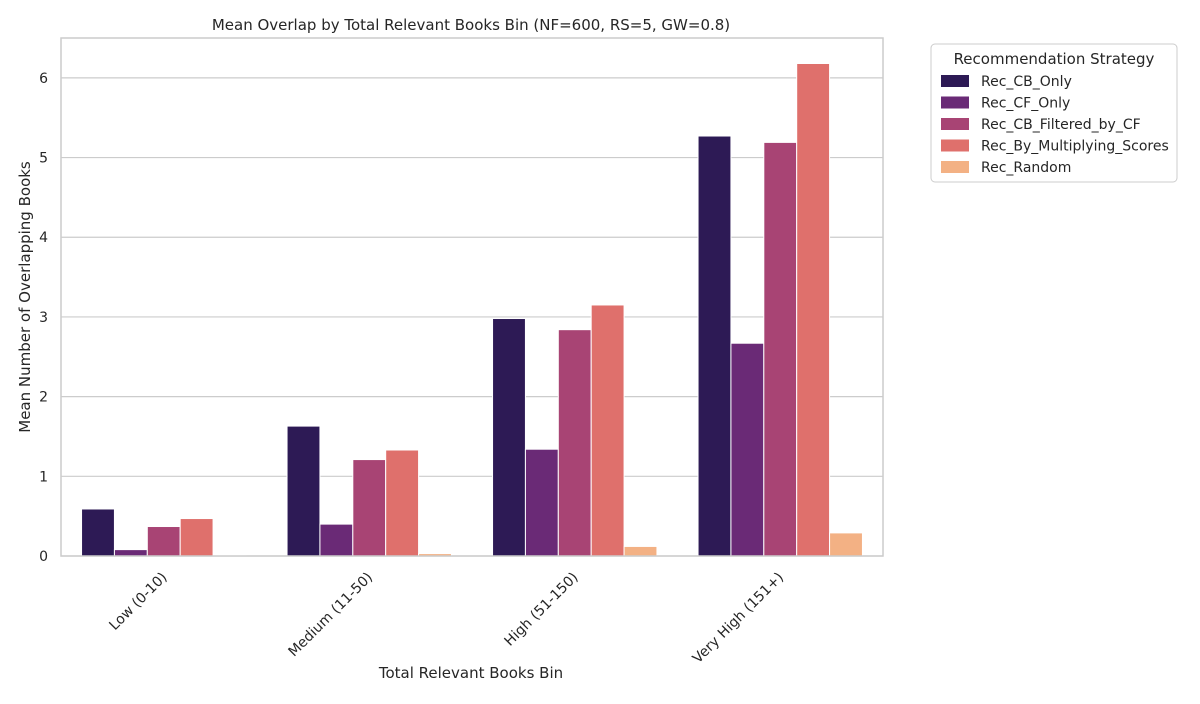  I want to click on legend-label: Rec_CB_Only, so click(1026, 82).